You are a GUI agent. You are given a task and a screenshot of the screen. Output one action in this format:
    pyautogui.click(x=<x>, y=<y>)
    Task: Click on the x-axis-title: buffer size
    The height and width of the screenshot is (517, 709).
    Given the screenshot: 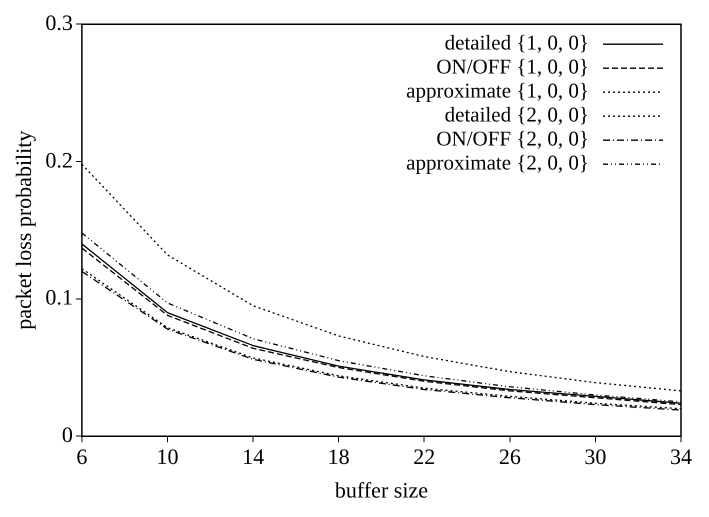 What is the action you would take?
    pyautogui.click(x=381, y=490)
    